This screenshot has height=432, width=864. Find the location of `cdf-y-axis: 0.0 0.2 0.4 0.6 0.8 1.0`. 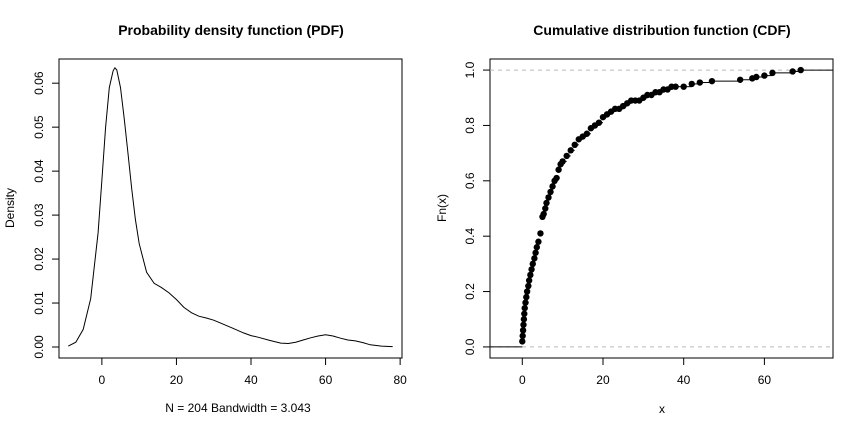

cdf-y-axis: 0.0 0.2 0.4 0.6 0.8 1.0 is located at coordinates (477, 208).